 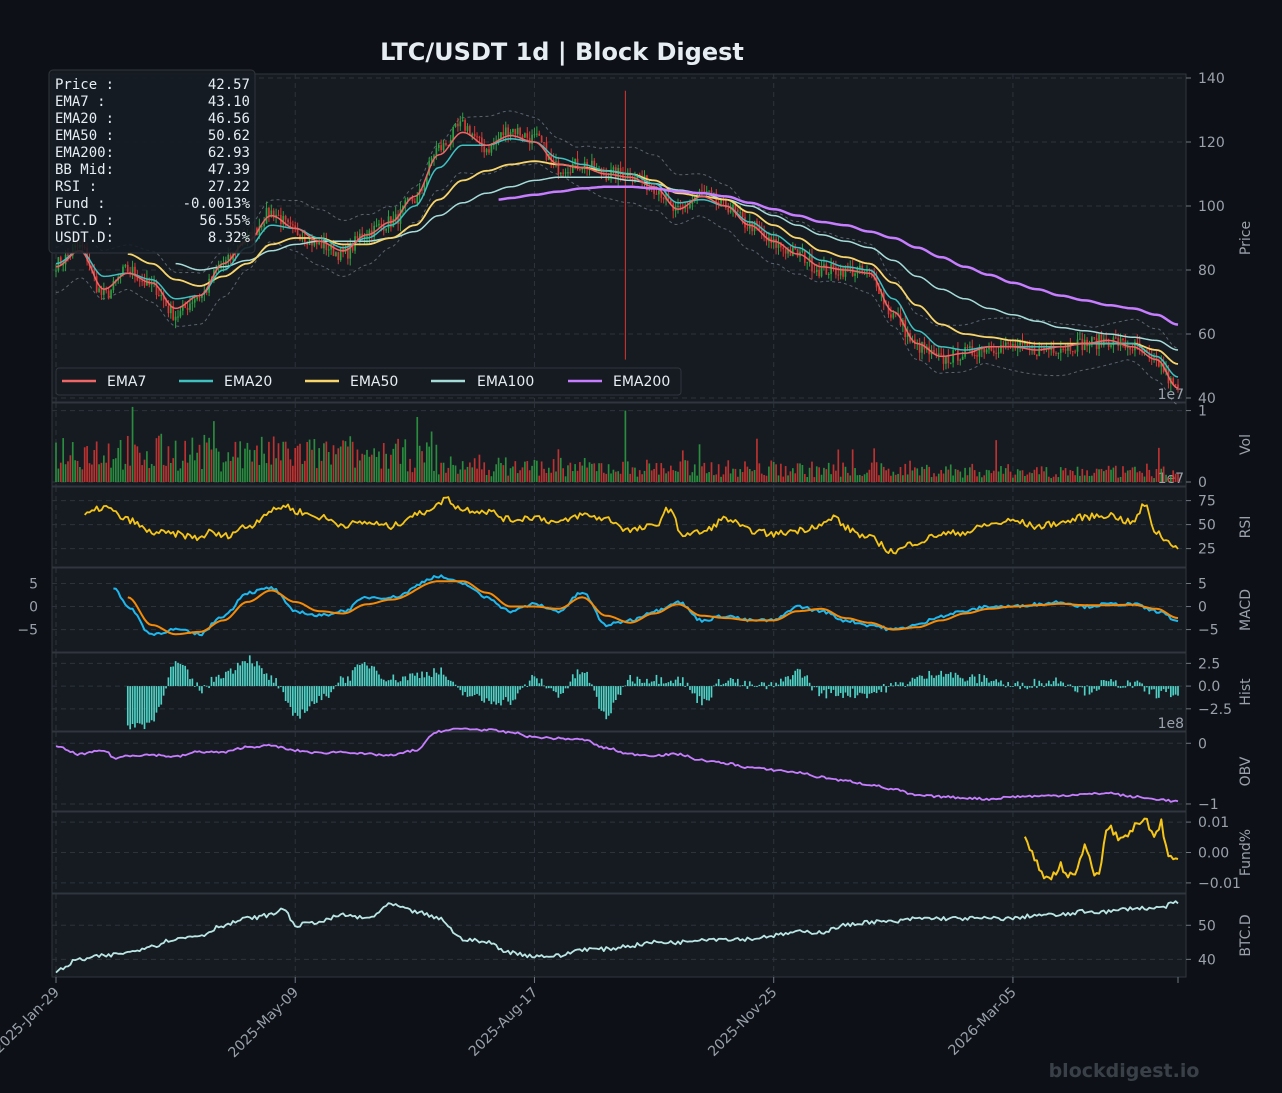 What do you see at coordinates (619, 610) in the screenshot?
I see `panel-macd` at bounding box center [619, 610].